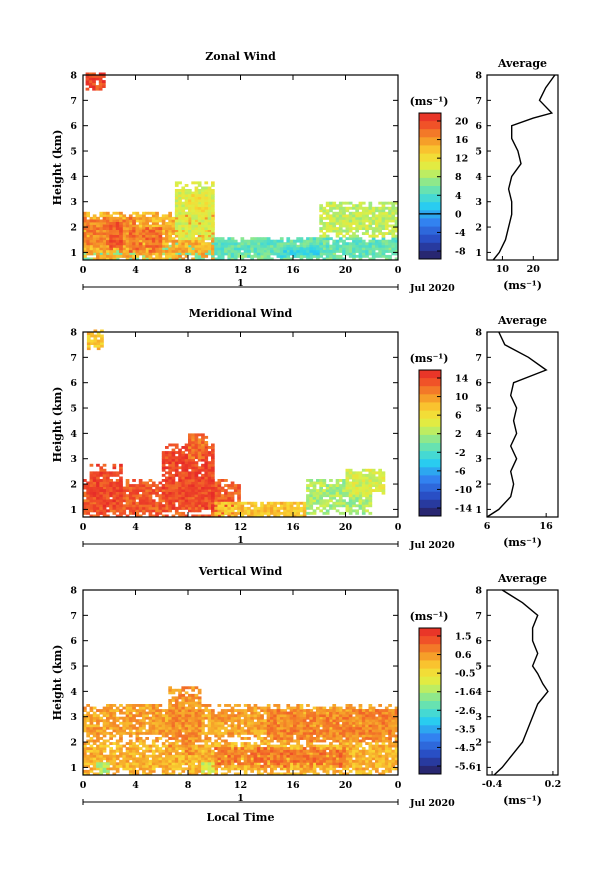 The image size is (616, 873). What do you see at coordinates (73, 358) in the screenshot?
I see `y-tick-label: 7` at bounding box center [73, 358].